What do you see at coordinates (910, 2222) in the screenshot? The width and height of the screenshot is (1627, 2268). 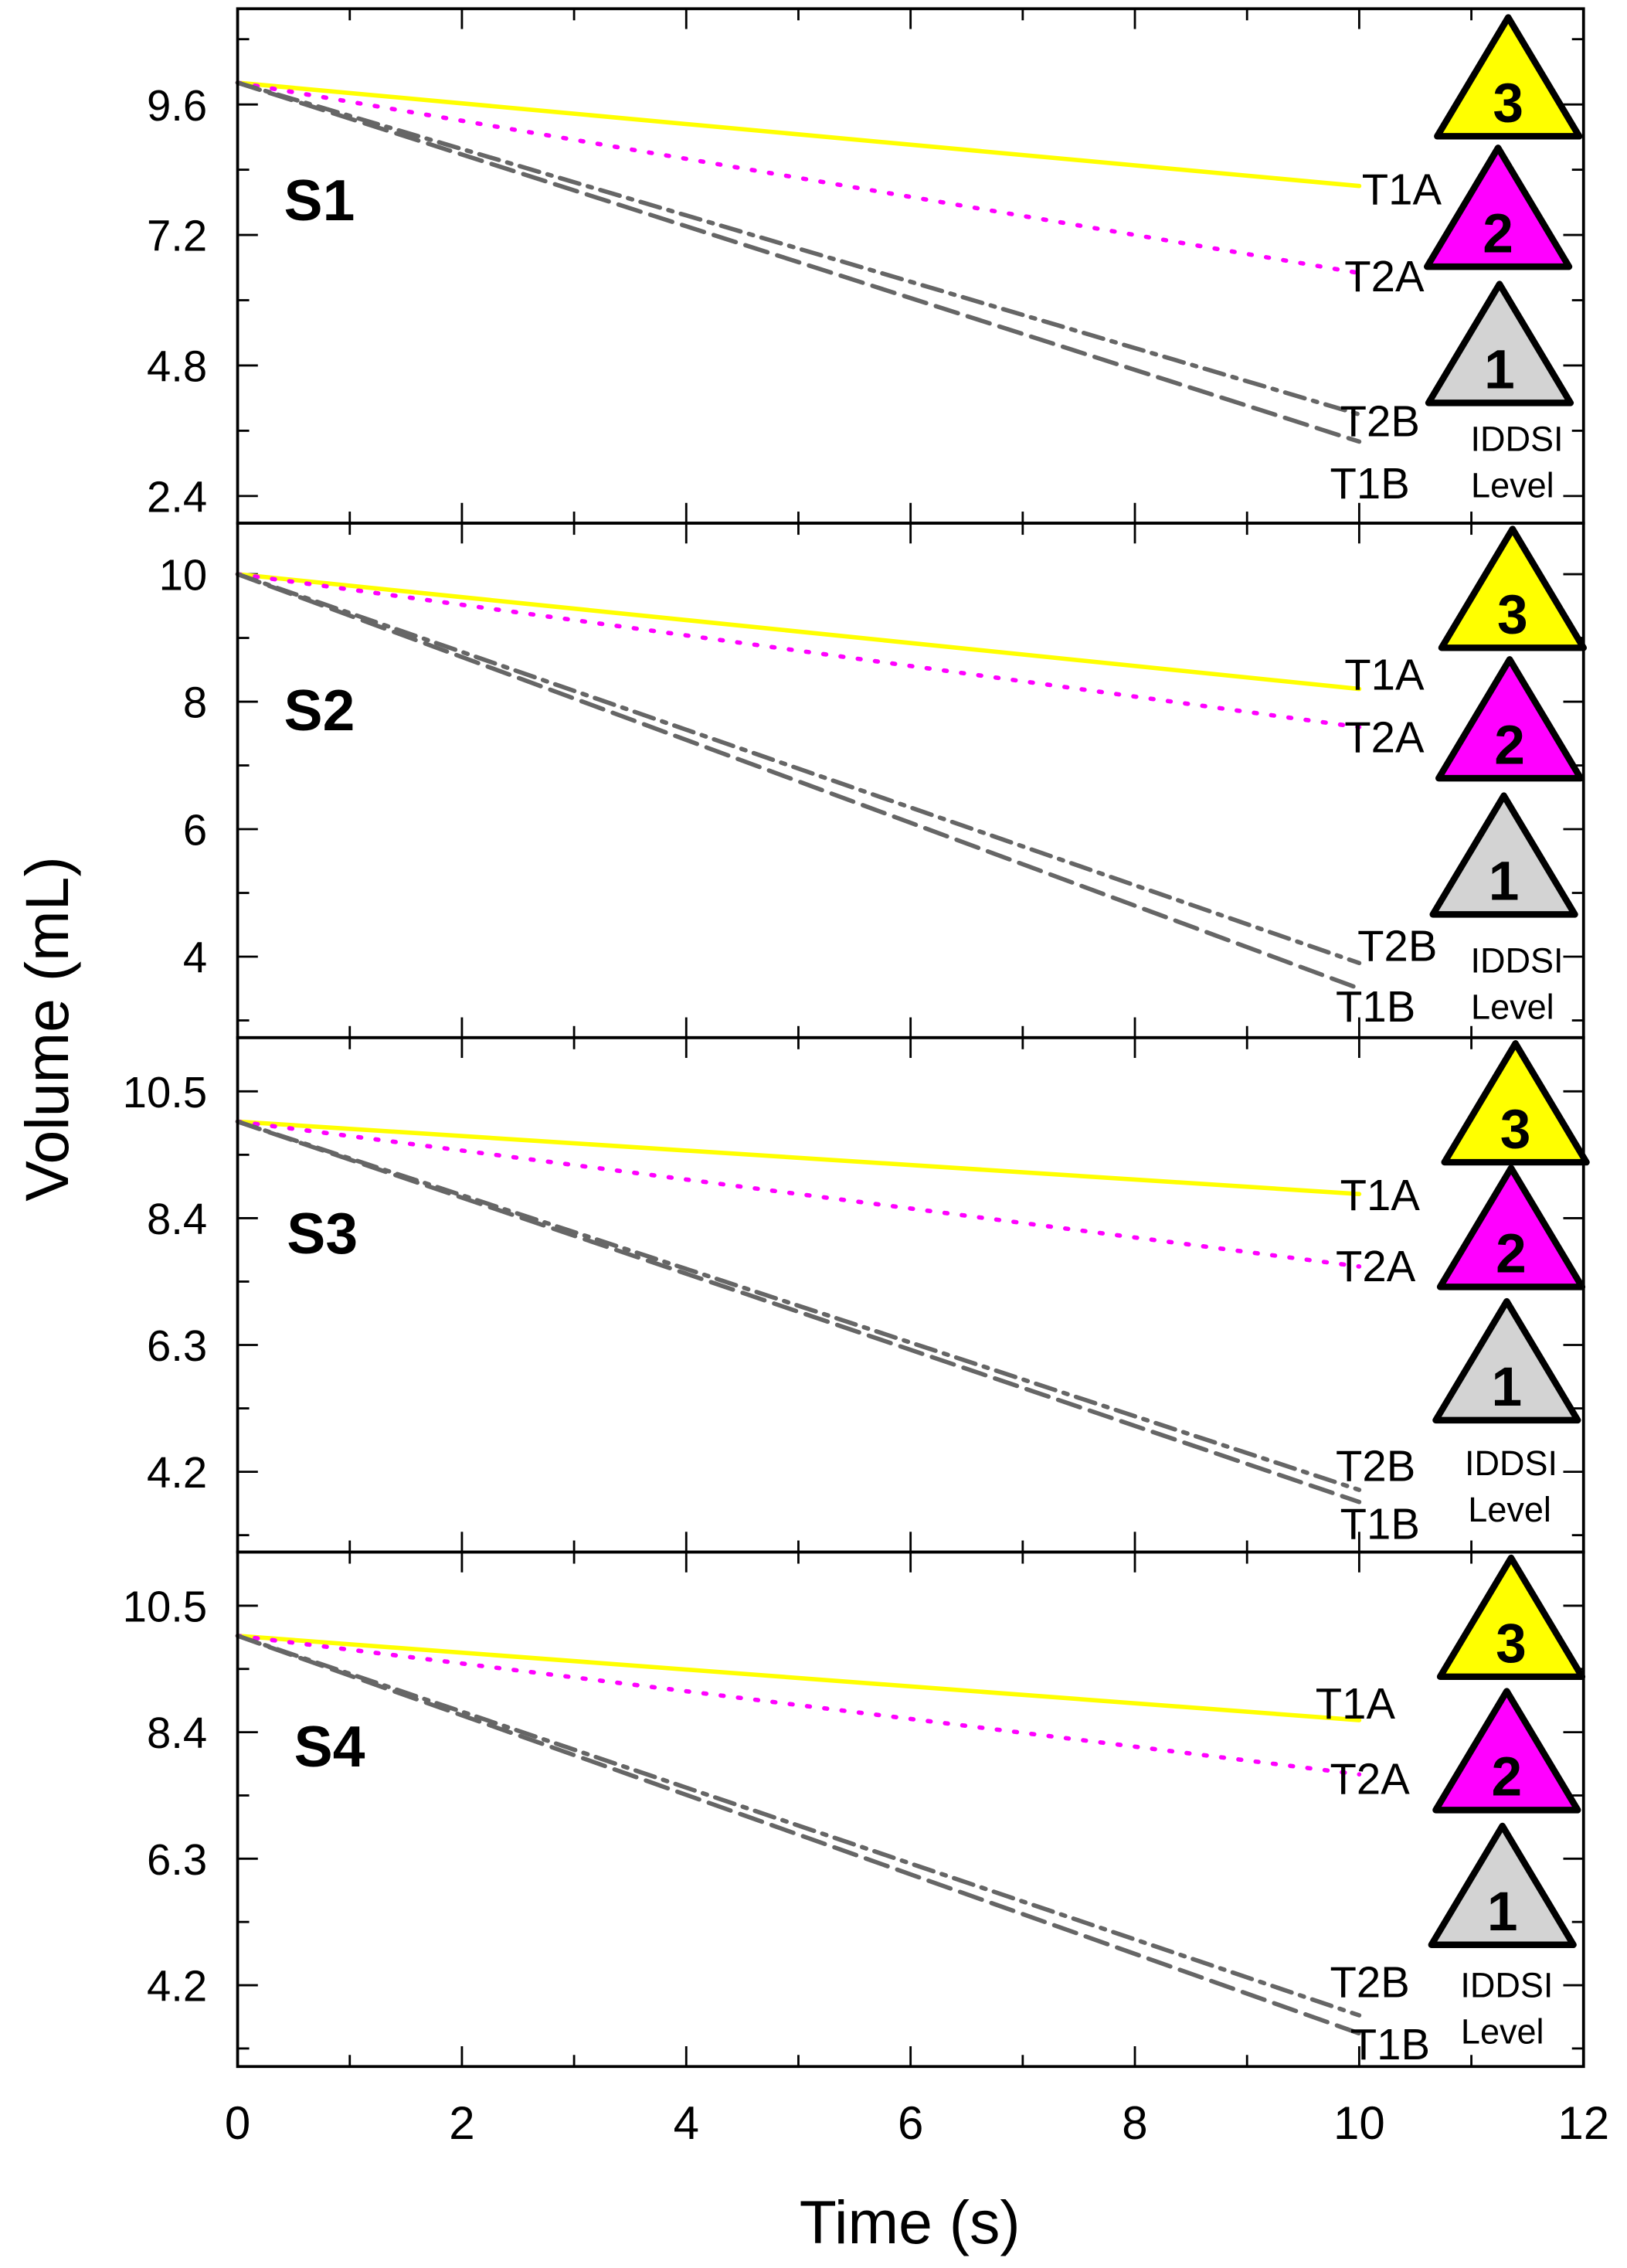 I see `x-axis-label: Time (s)` at bounding box center [910, 2222].